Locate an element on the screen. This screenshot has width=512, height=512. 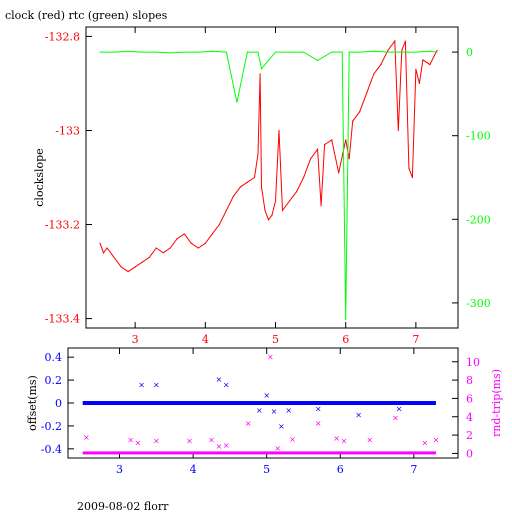
x-tick-label: 4 is located at coordinates (205, 339).